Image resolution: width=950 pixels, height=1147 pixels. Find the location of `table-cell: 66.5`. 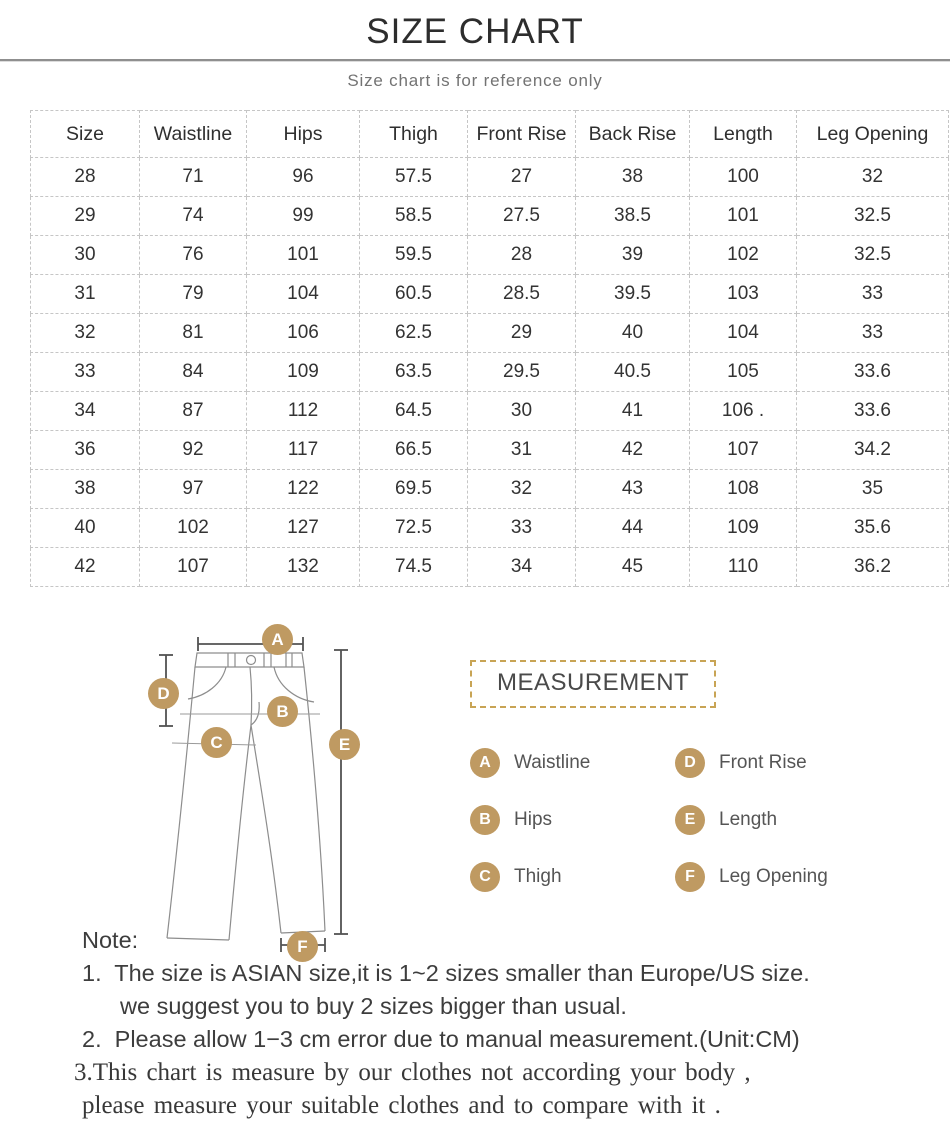

table-cell: 66.5 is located at coordinates (413, 450).